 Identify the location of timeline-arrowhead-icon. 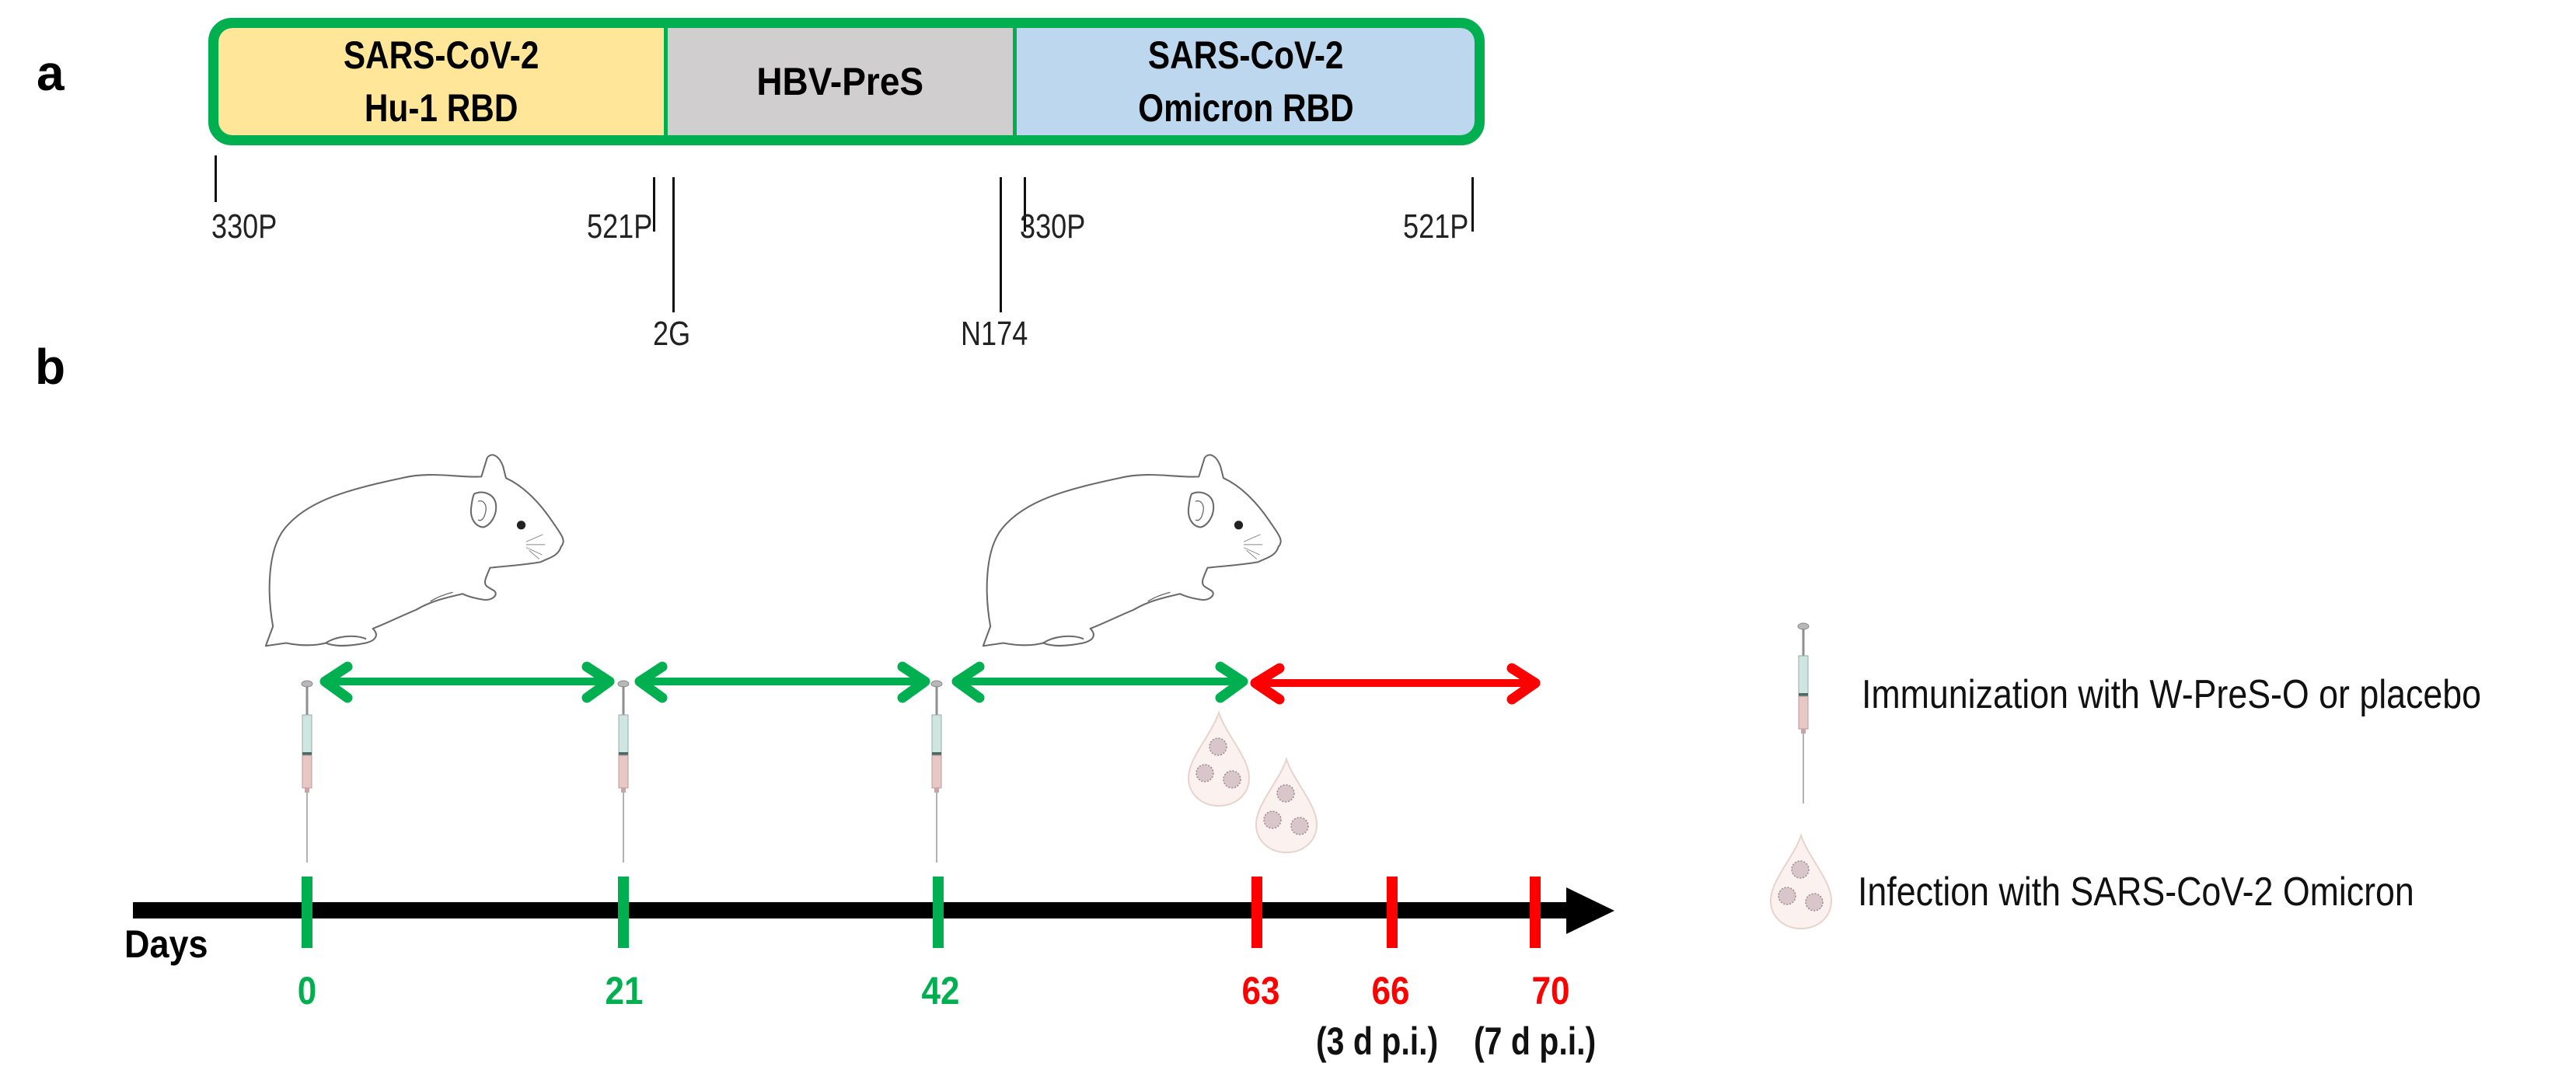
(1590, 911).